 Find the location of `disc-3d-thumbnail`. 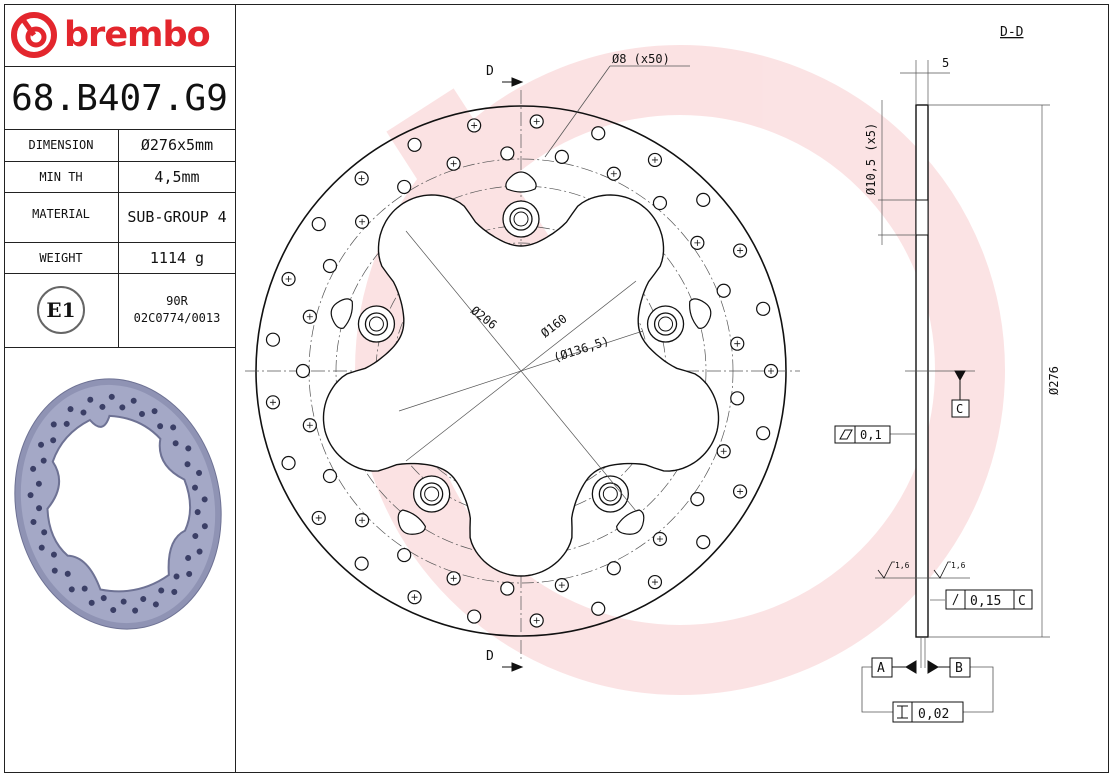

disc-3d-thumbnail is located at coordinates (118, 504).